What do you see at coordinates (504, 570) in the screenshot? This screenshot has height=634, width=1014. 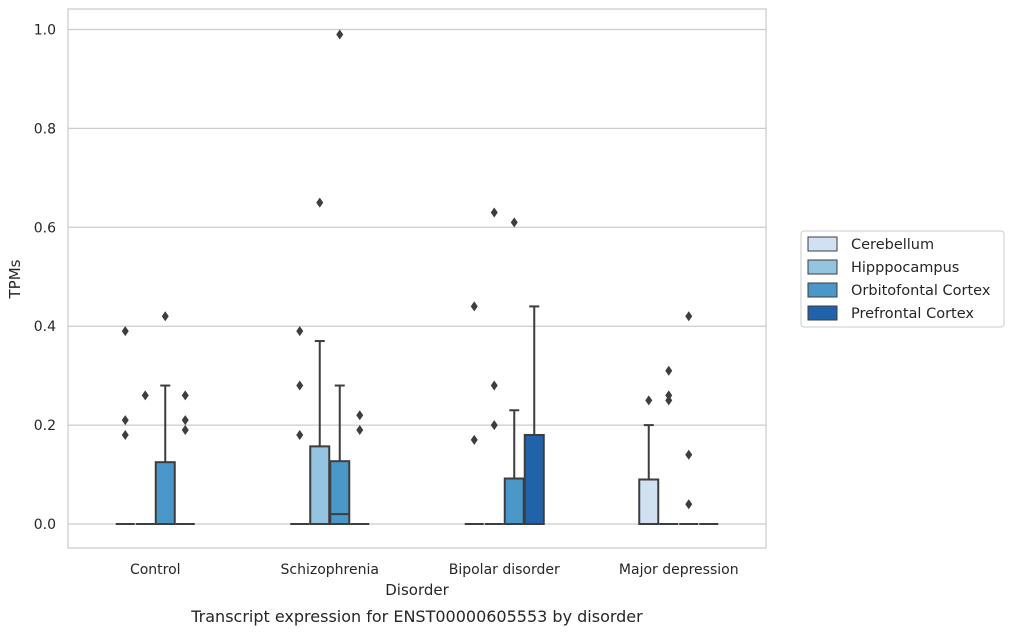 I see `x-tick-label: Bipolar disorder` at bounding box center [504, 570].